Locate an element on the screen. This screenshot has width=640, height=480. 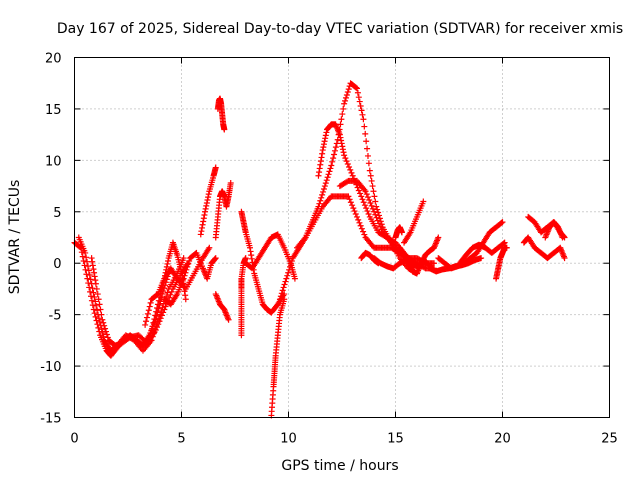
y-tick-label: -5 is located at coordinates (55, 316).